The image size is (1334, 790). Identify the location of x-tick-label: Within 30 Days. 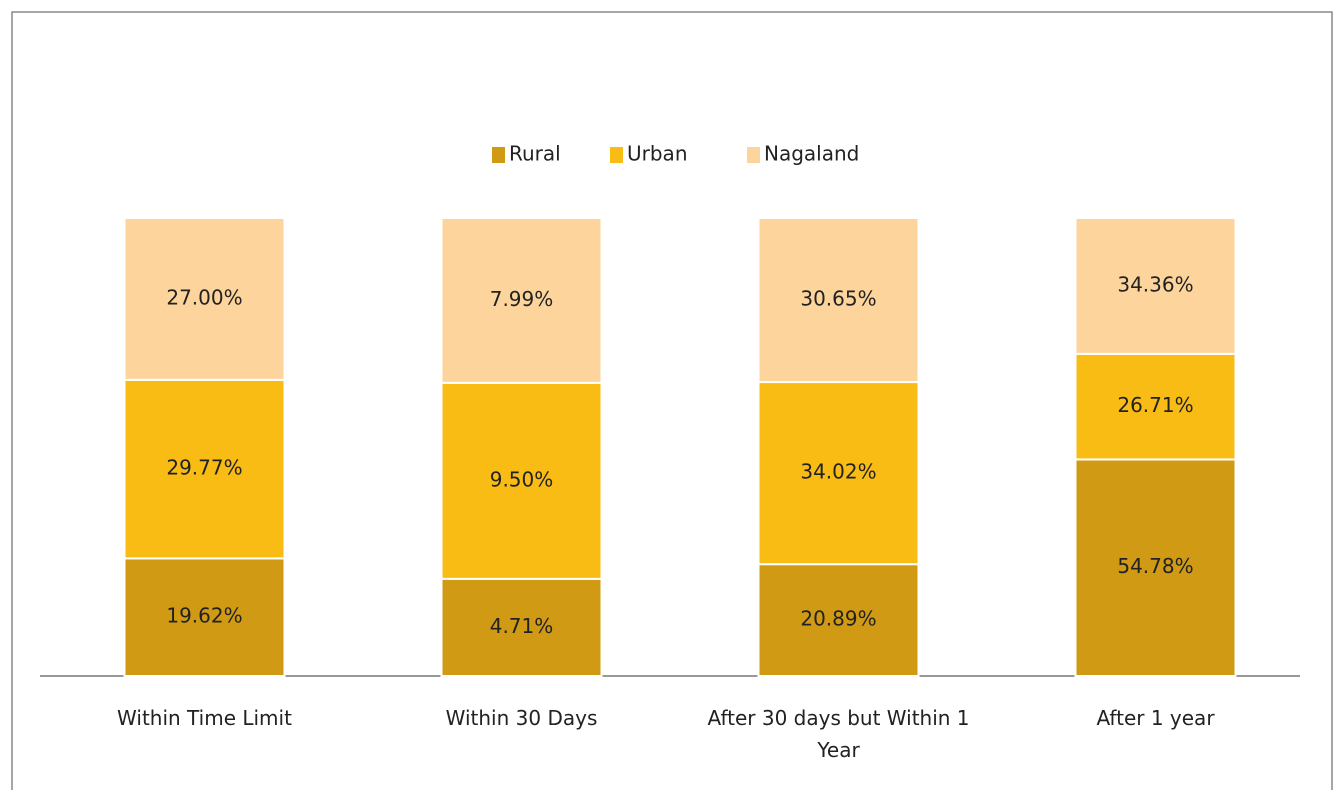
(521, 718).